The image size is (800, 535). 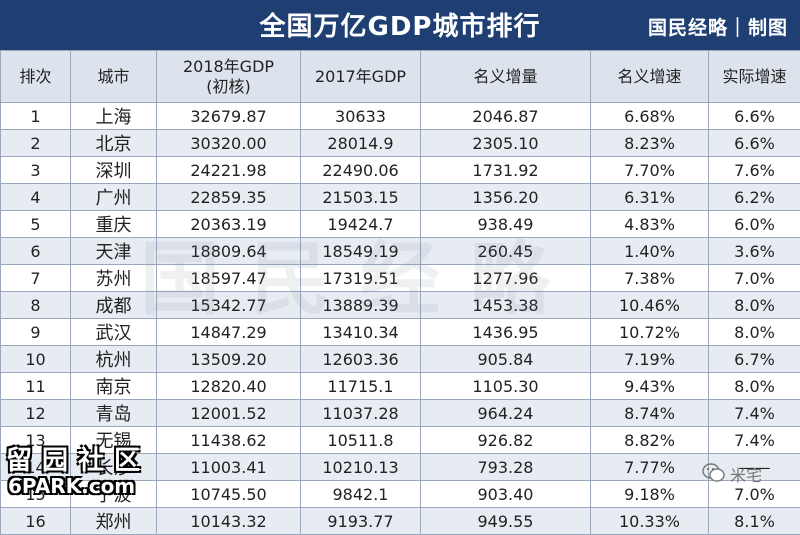 What do you see at coordinates (36, 77) in the screenshot?
I see `column-header: 排次` at bounding box center [36, 77].